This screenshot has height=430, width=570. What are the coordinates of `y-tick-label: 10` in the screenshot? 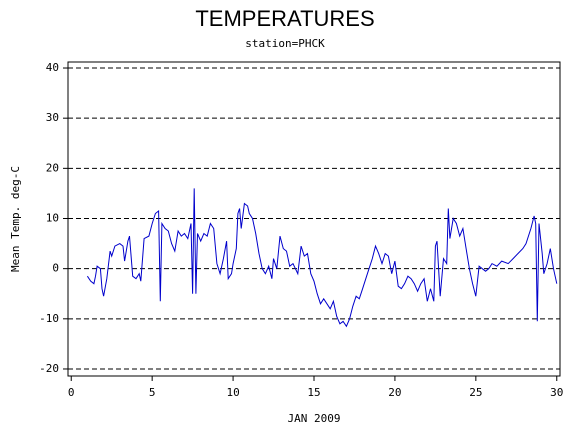 It's located at (52, 217).